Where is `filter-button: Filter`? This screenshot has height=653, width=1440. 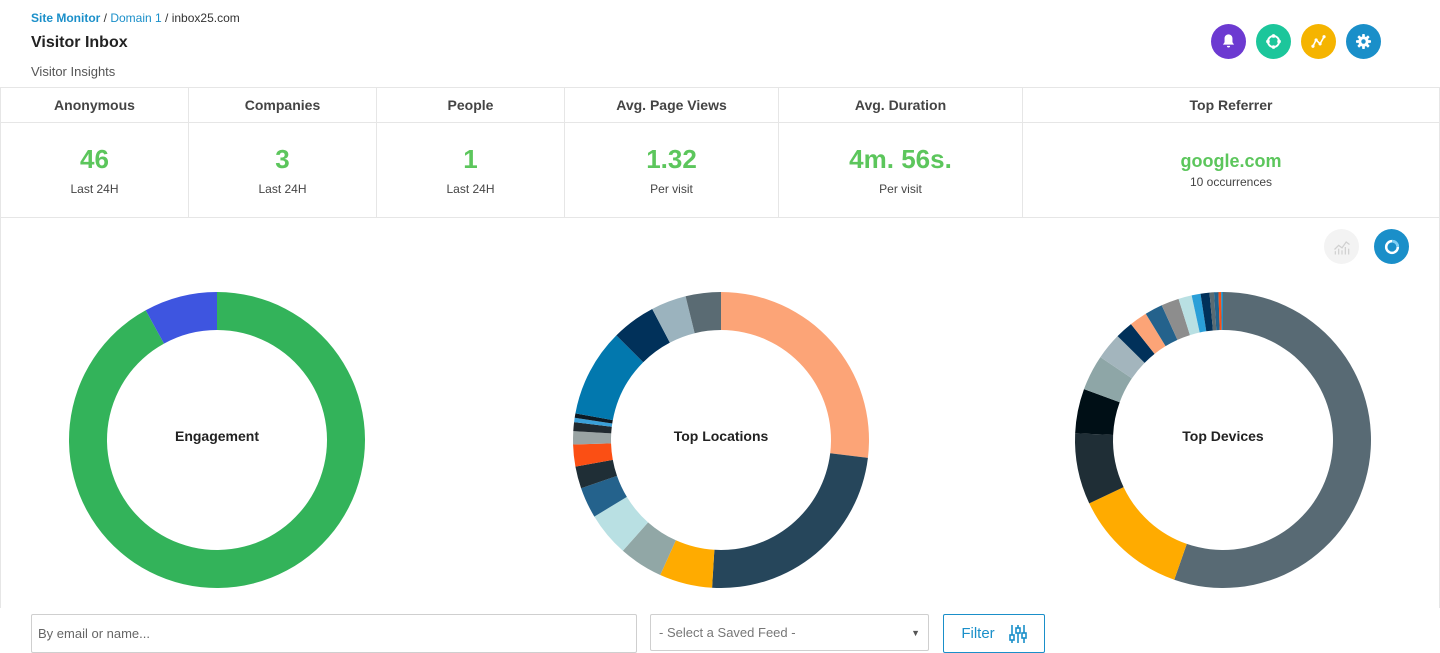
filter-button: Filter is located at coordinates (994, 633).